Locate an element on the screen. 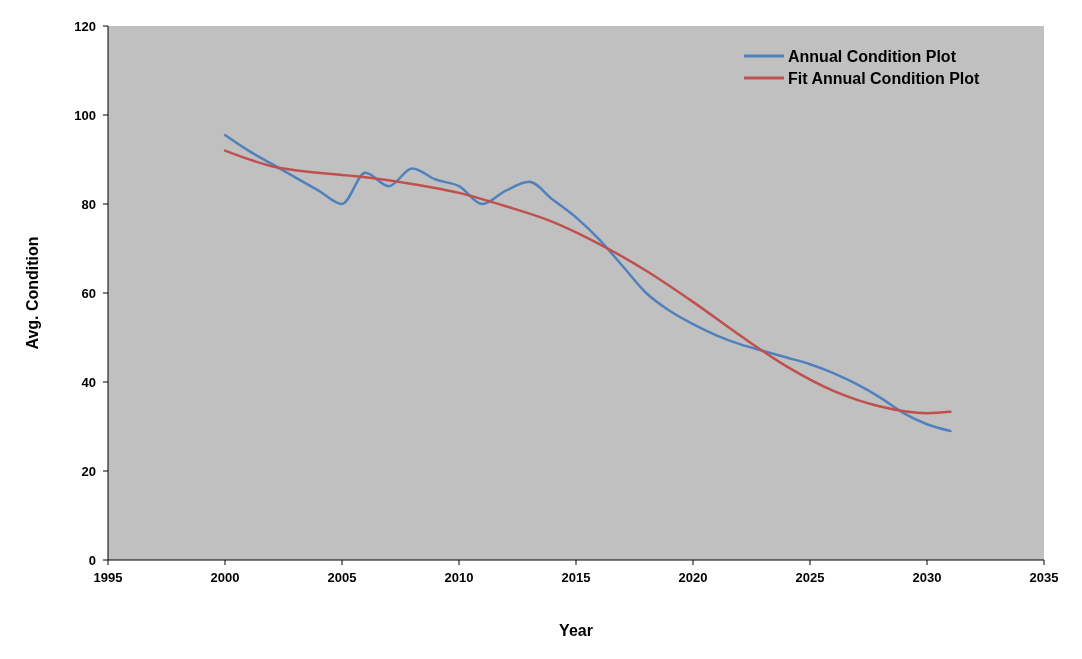 This screenshot has width=1082, height=659. x-tick-label: 2015 is located at coordinates (576, 577).